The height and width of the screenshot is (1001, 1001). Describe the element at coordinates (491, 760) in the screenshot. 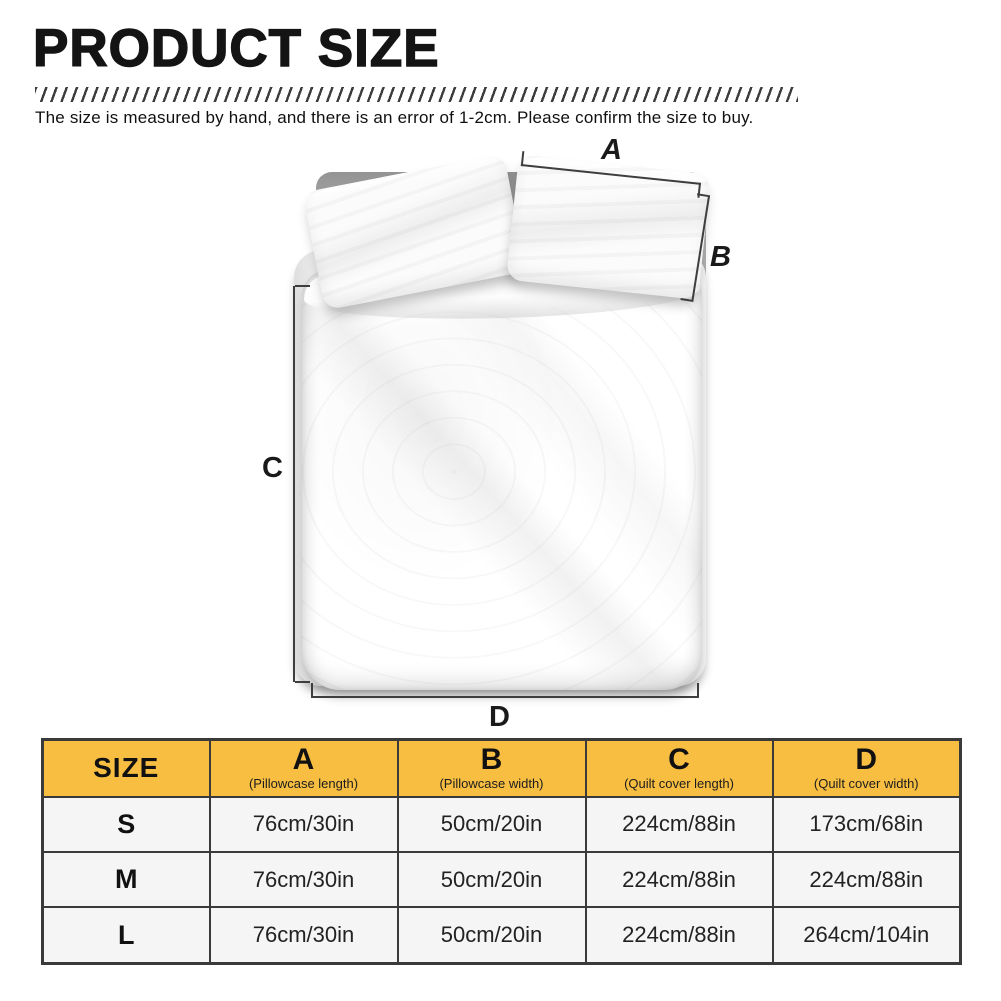

I see `column-letter-b: B` at that location.